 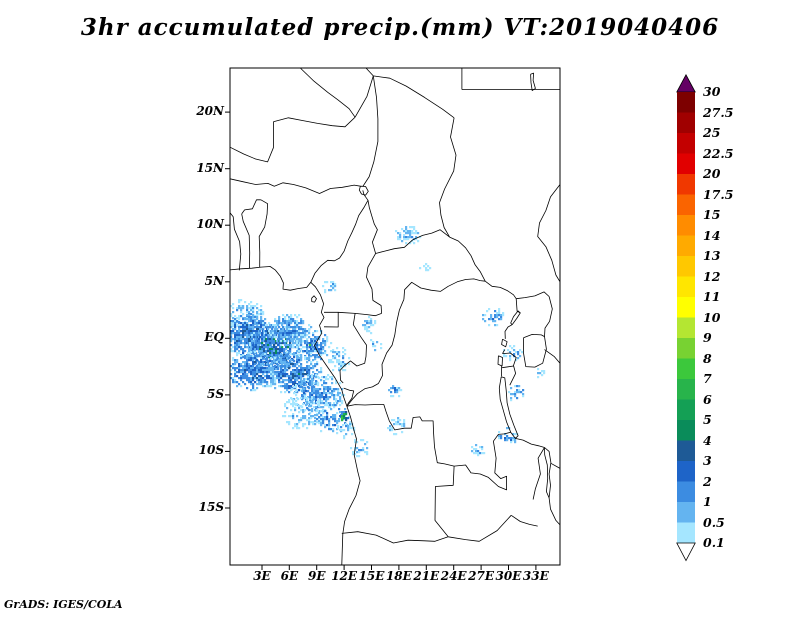 I want to click on lon-axis-label: 33E, so click(x=535, y=576).